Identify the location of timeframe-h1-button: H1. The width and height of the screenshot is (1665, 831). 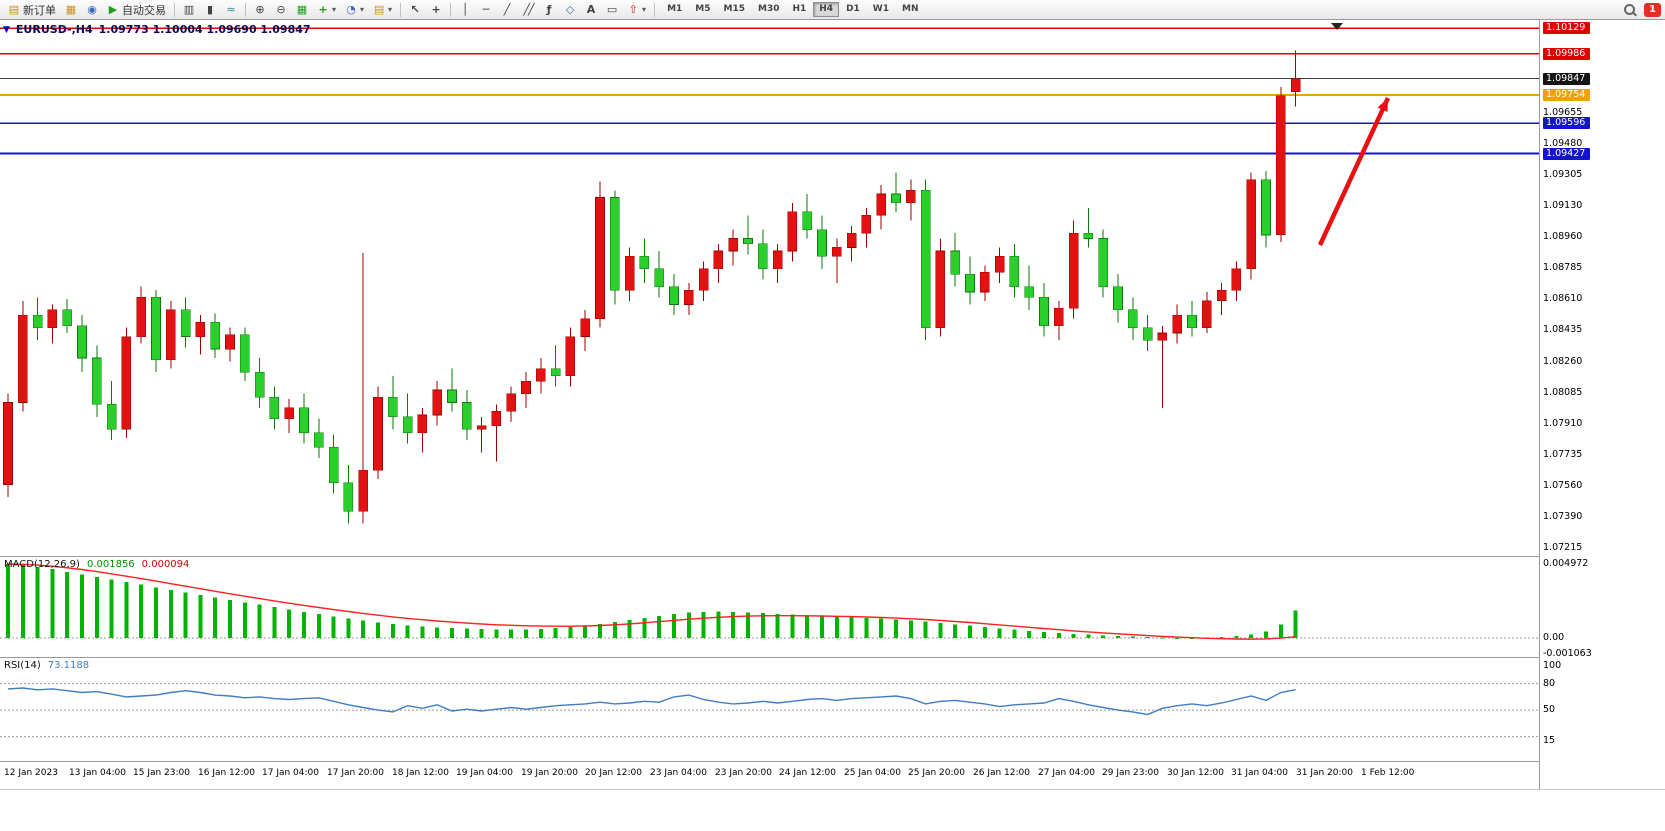
(799, 9).